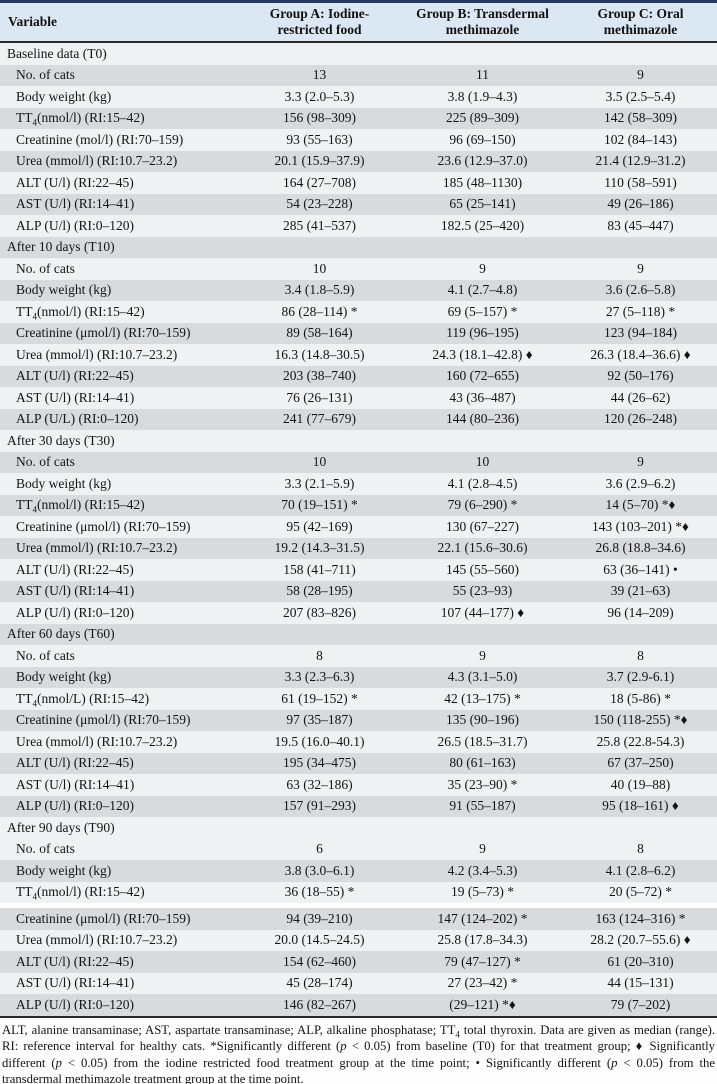 The height and width of the screenshot is (1084, 717). I want to click on cell-value-group-a: 3.4 (1.8–5.9), so click(319, 290).